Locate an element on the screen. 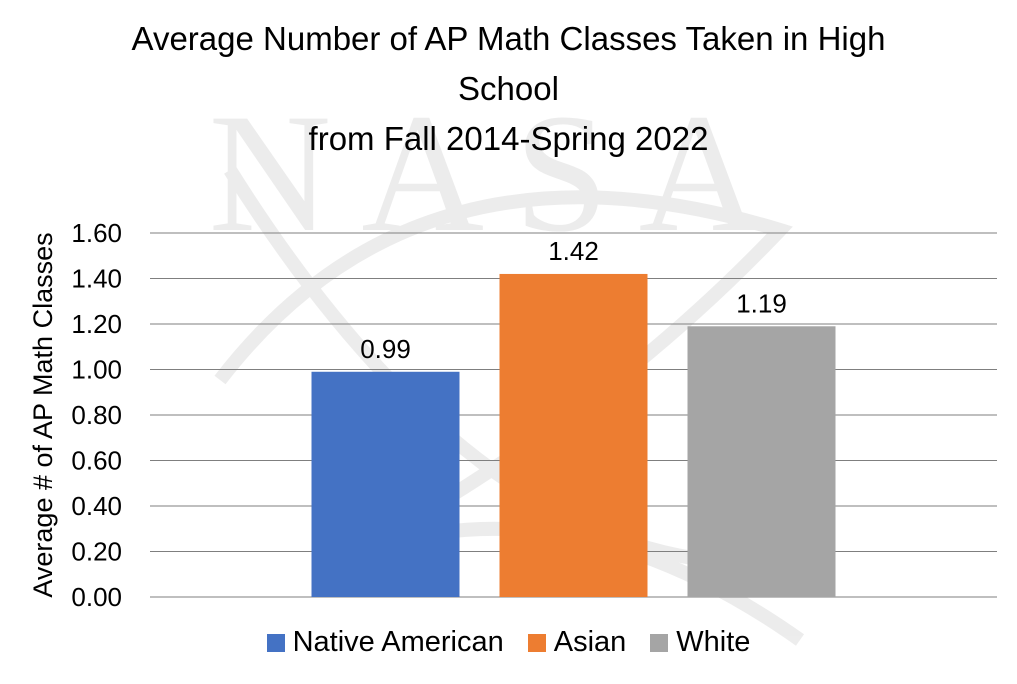  y-tick-label-8: 1.60 is located at coordinates (96, 233).